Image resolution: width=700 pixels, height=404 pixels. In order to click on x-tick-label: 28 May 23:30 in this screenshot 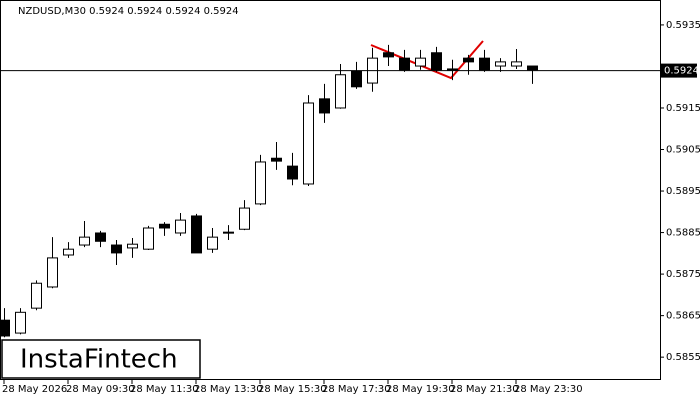, I will do `click(548, 389)`.